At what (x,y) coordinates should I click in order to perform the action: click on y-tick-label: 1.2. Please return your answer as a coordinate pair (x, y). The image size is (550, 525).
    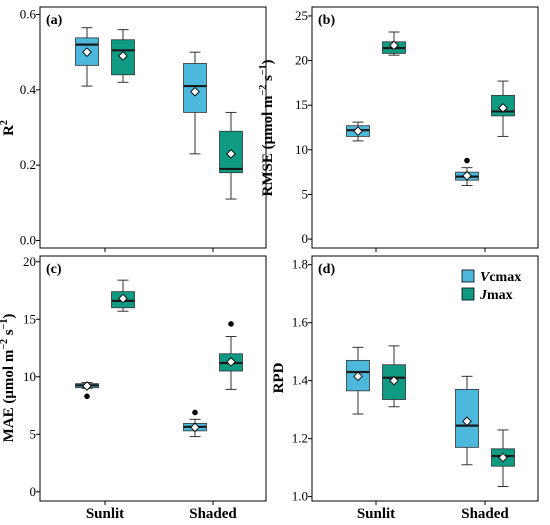
    Looking at the image, I should click on (300, 438).